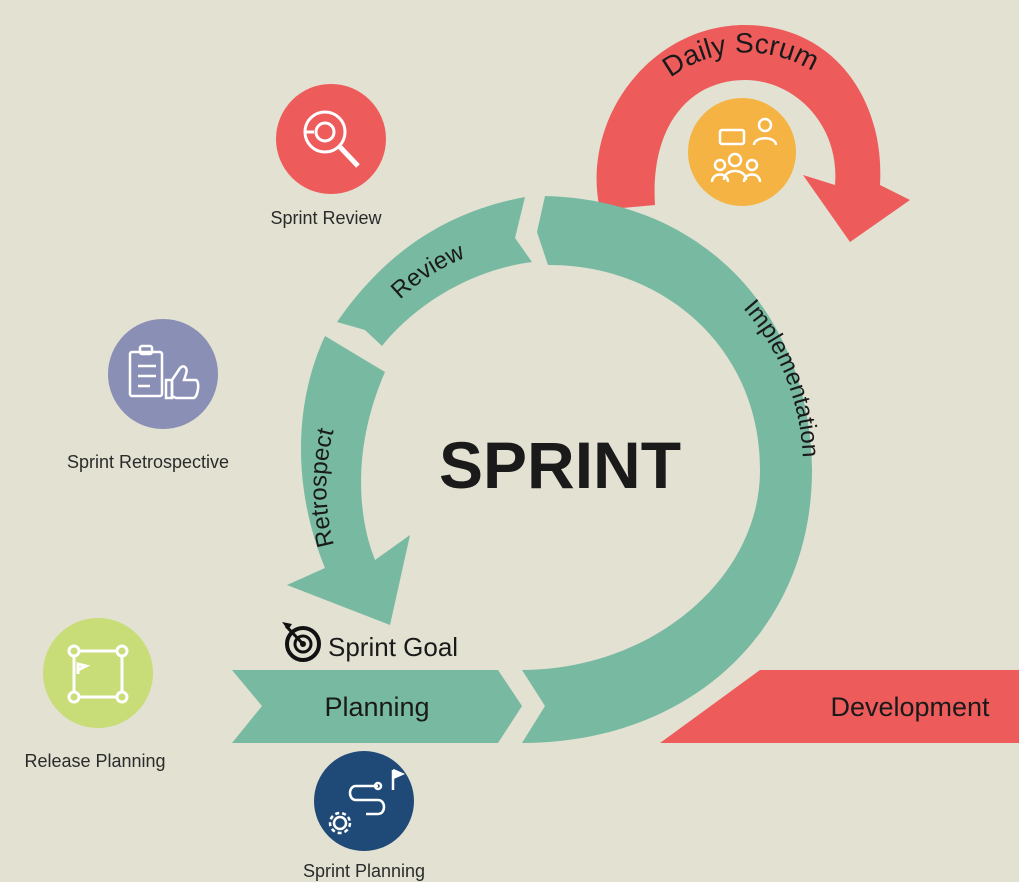 The width and height of the screenshot is (1019, 882). I want to click on sprint-title: SPRINT, so click(560, 465).